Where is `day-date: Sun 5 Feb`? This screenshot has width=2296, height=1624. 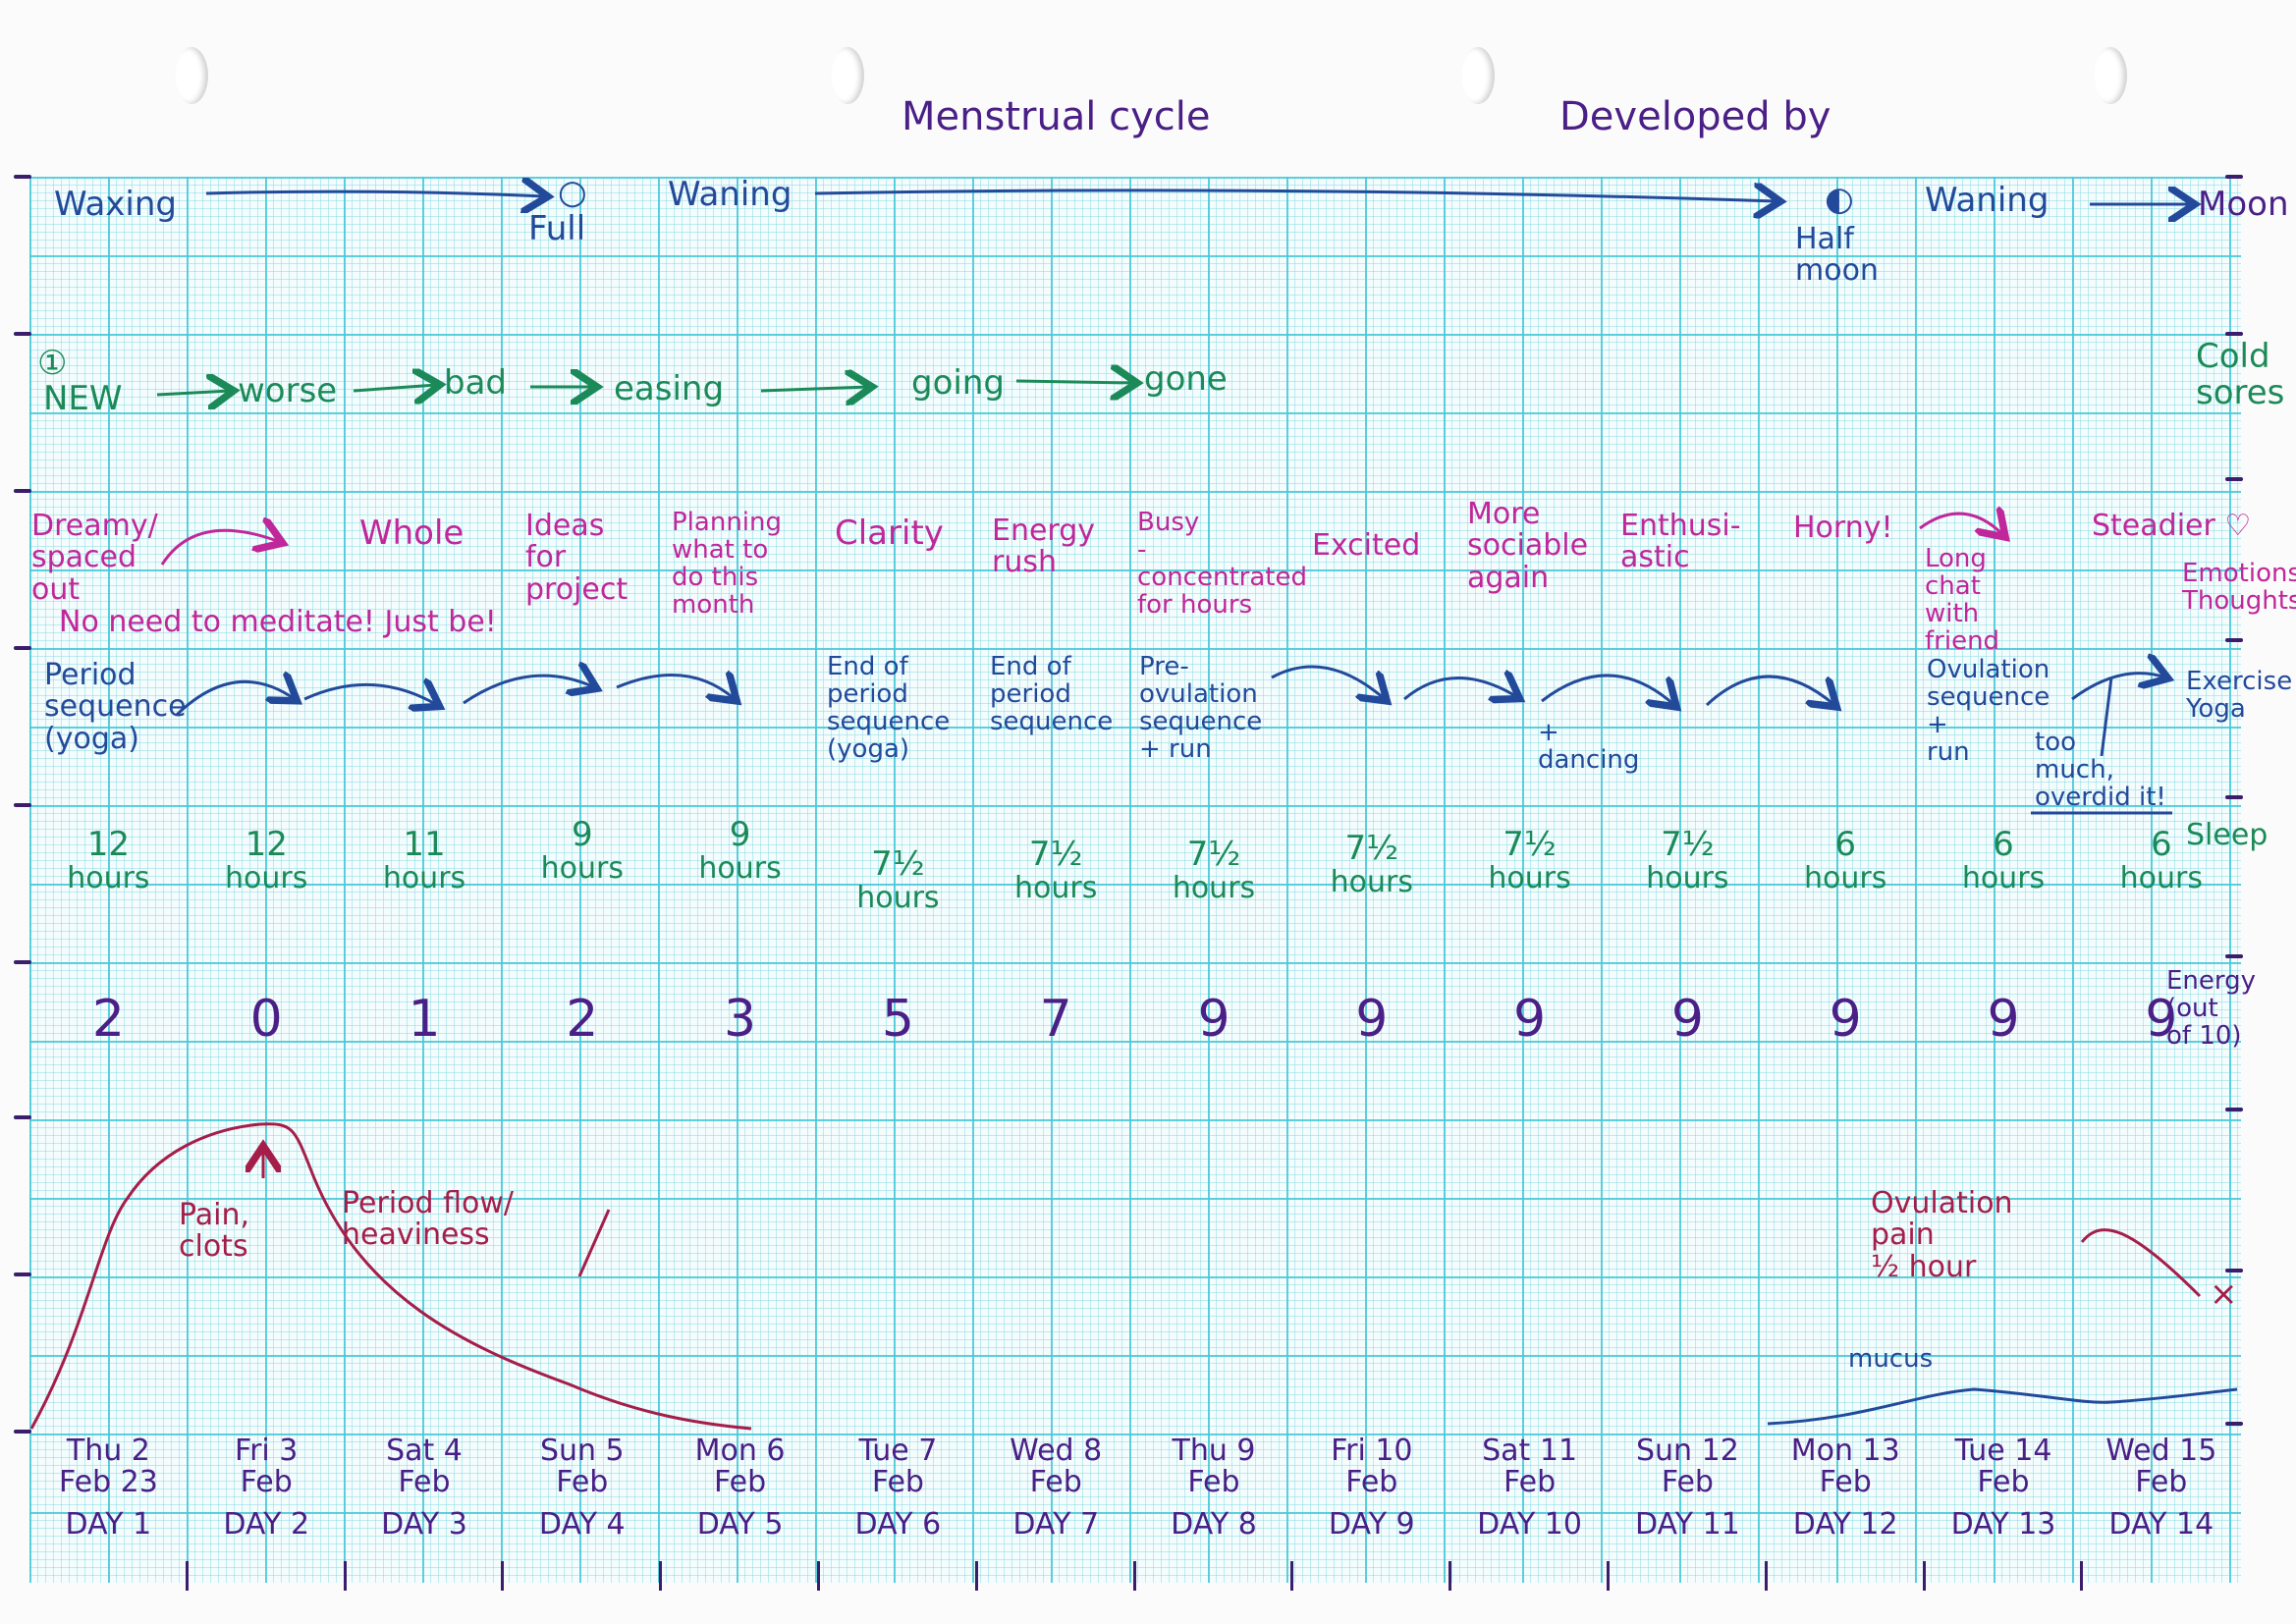 day-date: Sun 5 Feb is located at coordinates (582, 1467).